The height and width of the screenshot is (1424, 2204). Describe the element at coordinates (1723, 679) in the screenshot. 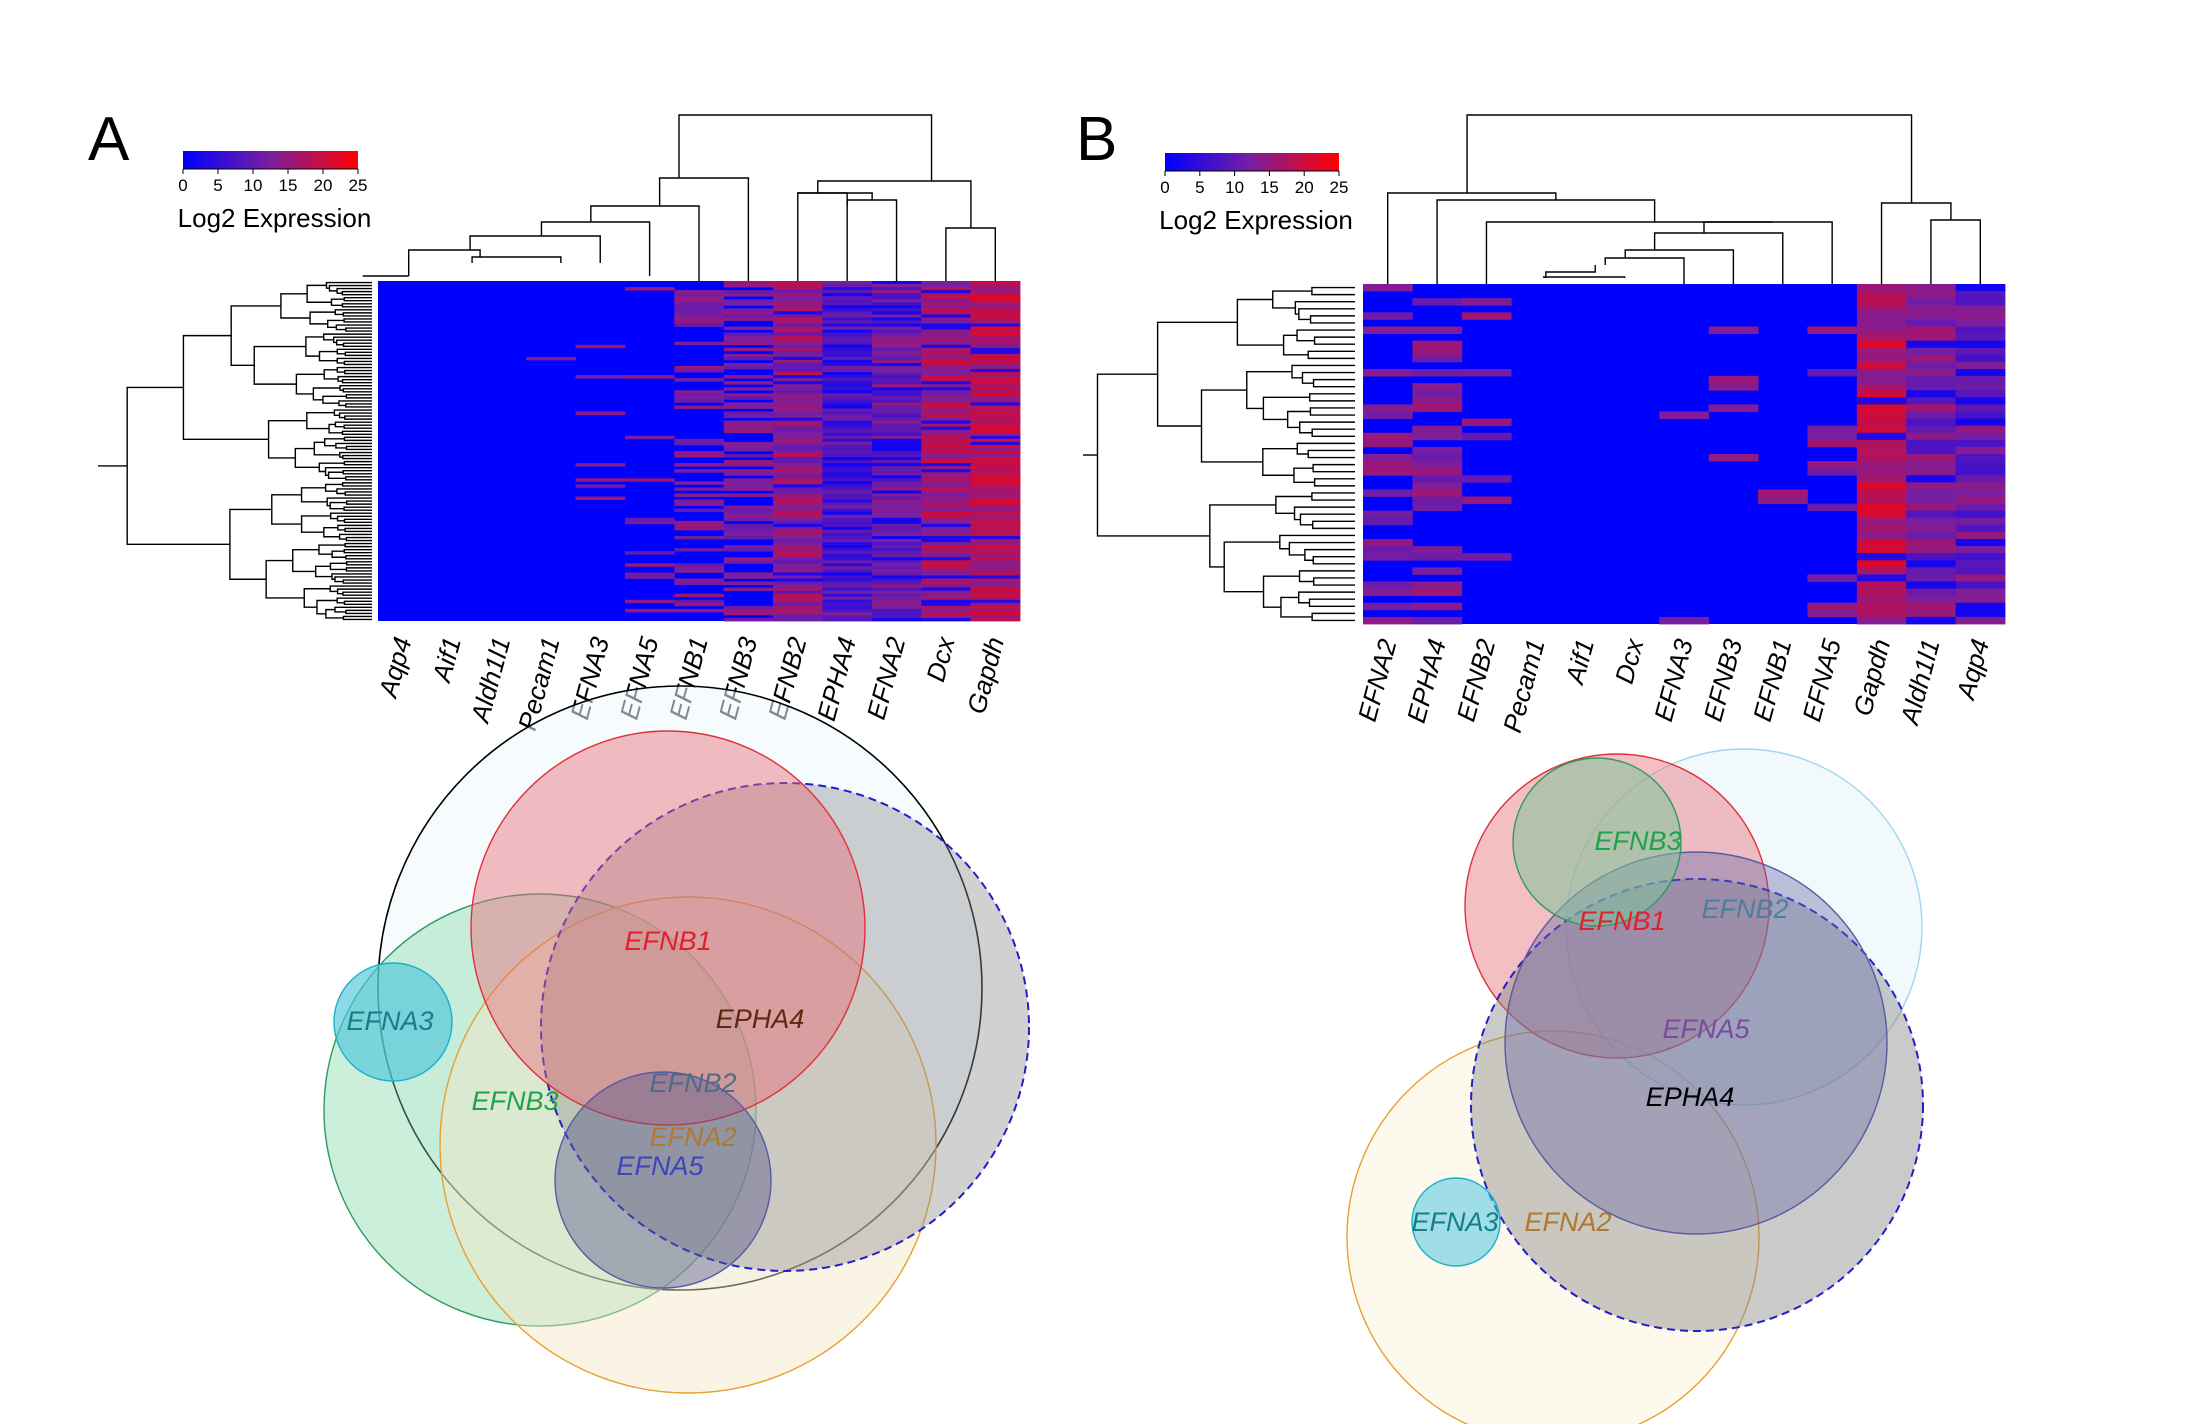

I see `gene-label-efnb3: EFNB3` at that location.